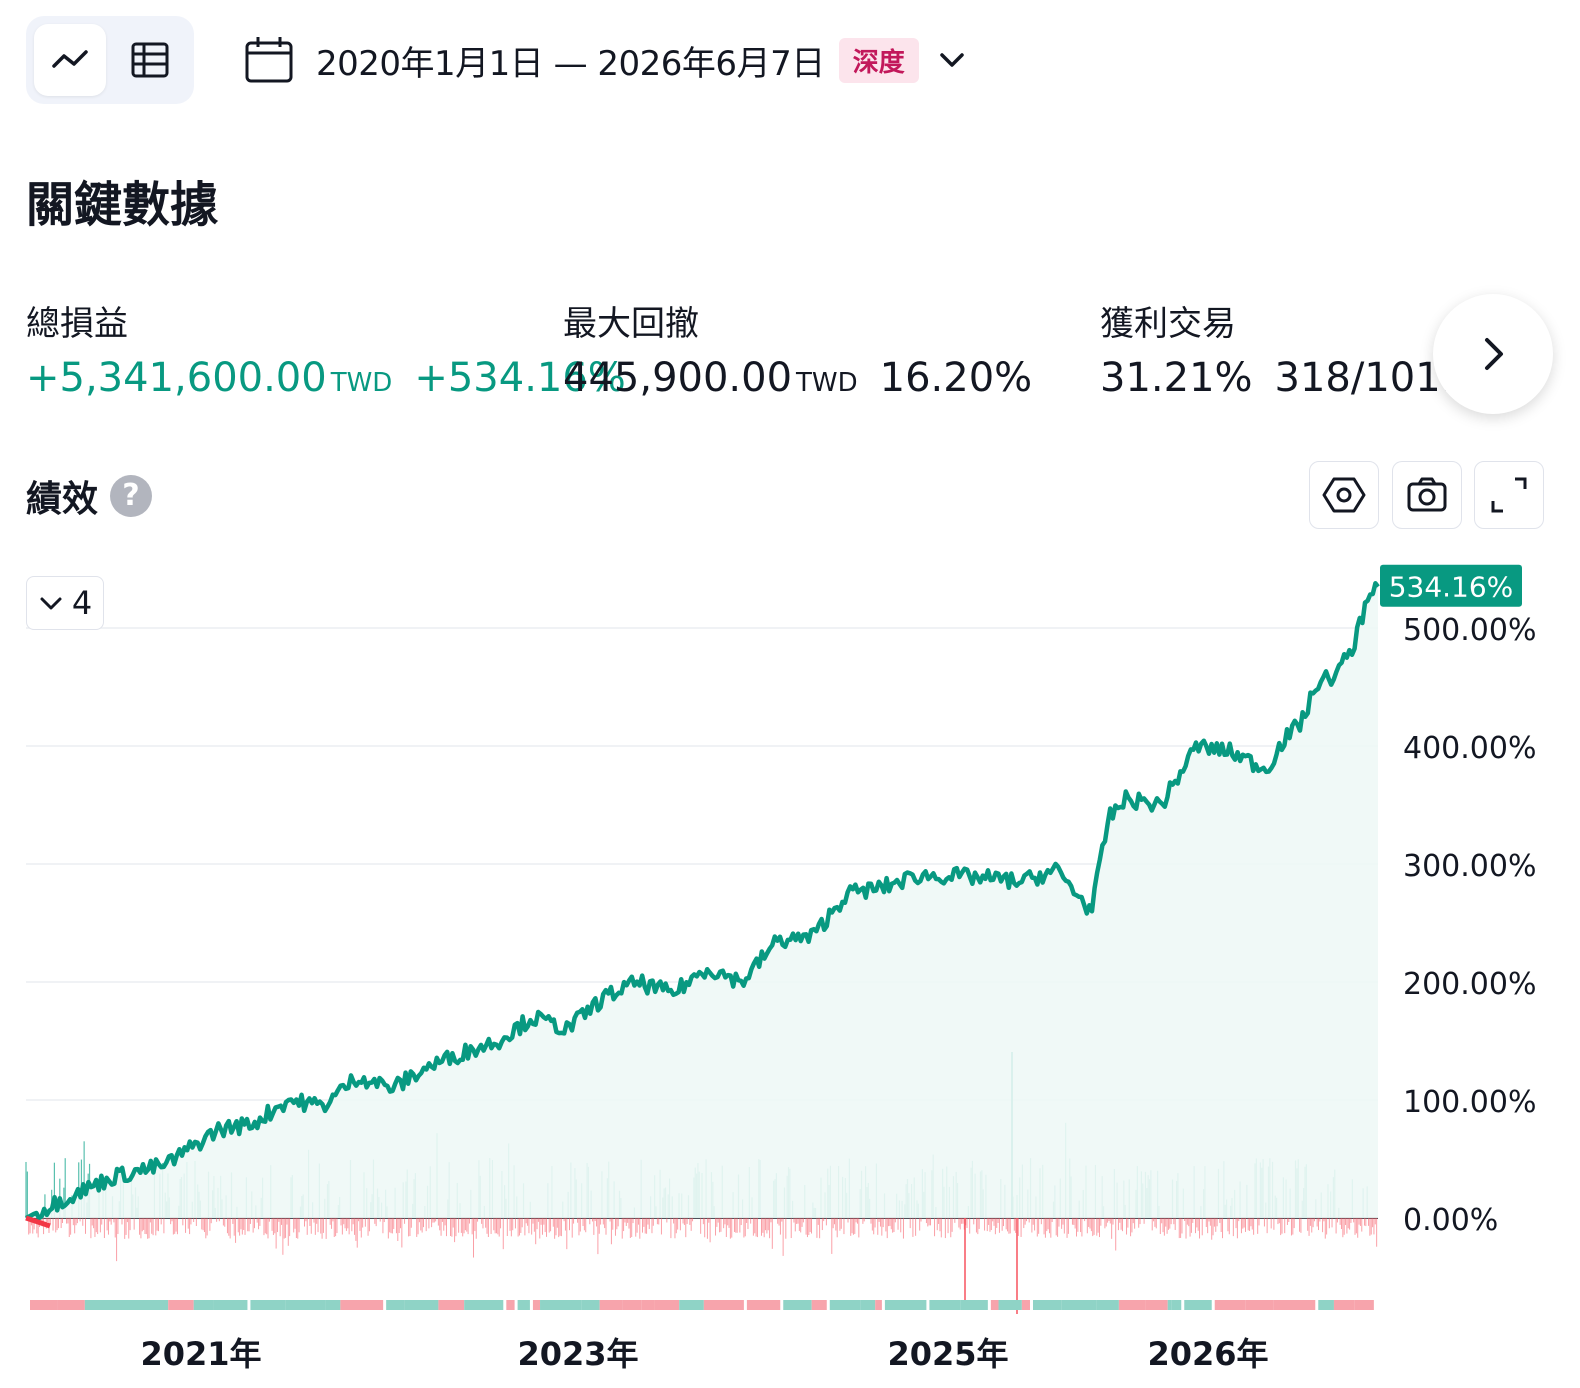 This screenshot has height=1388, width=1580. Describe the element at coordinates (827, 383) in the screenshot. I see `max-drawdown-currency: TWD` at that location.